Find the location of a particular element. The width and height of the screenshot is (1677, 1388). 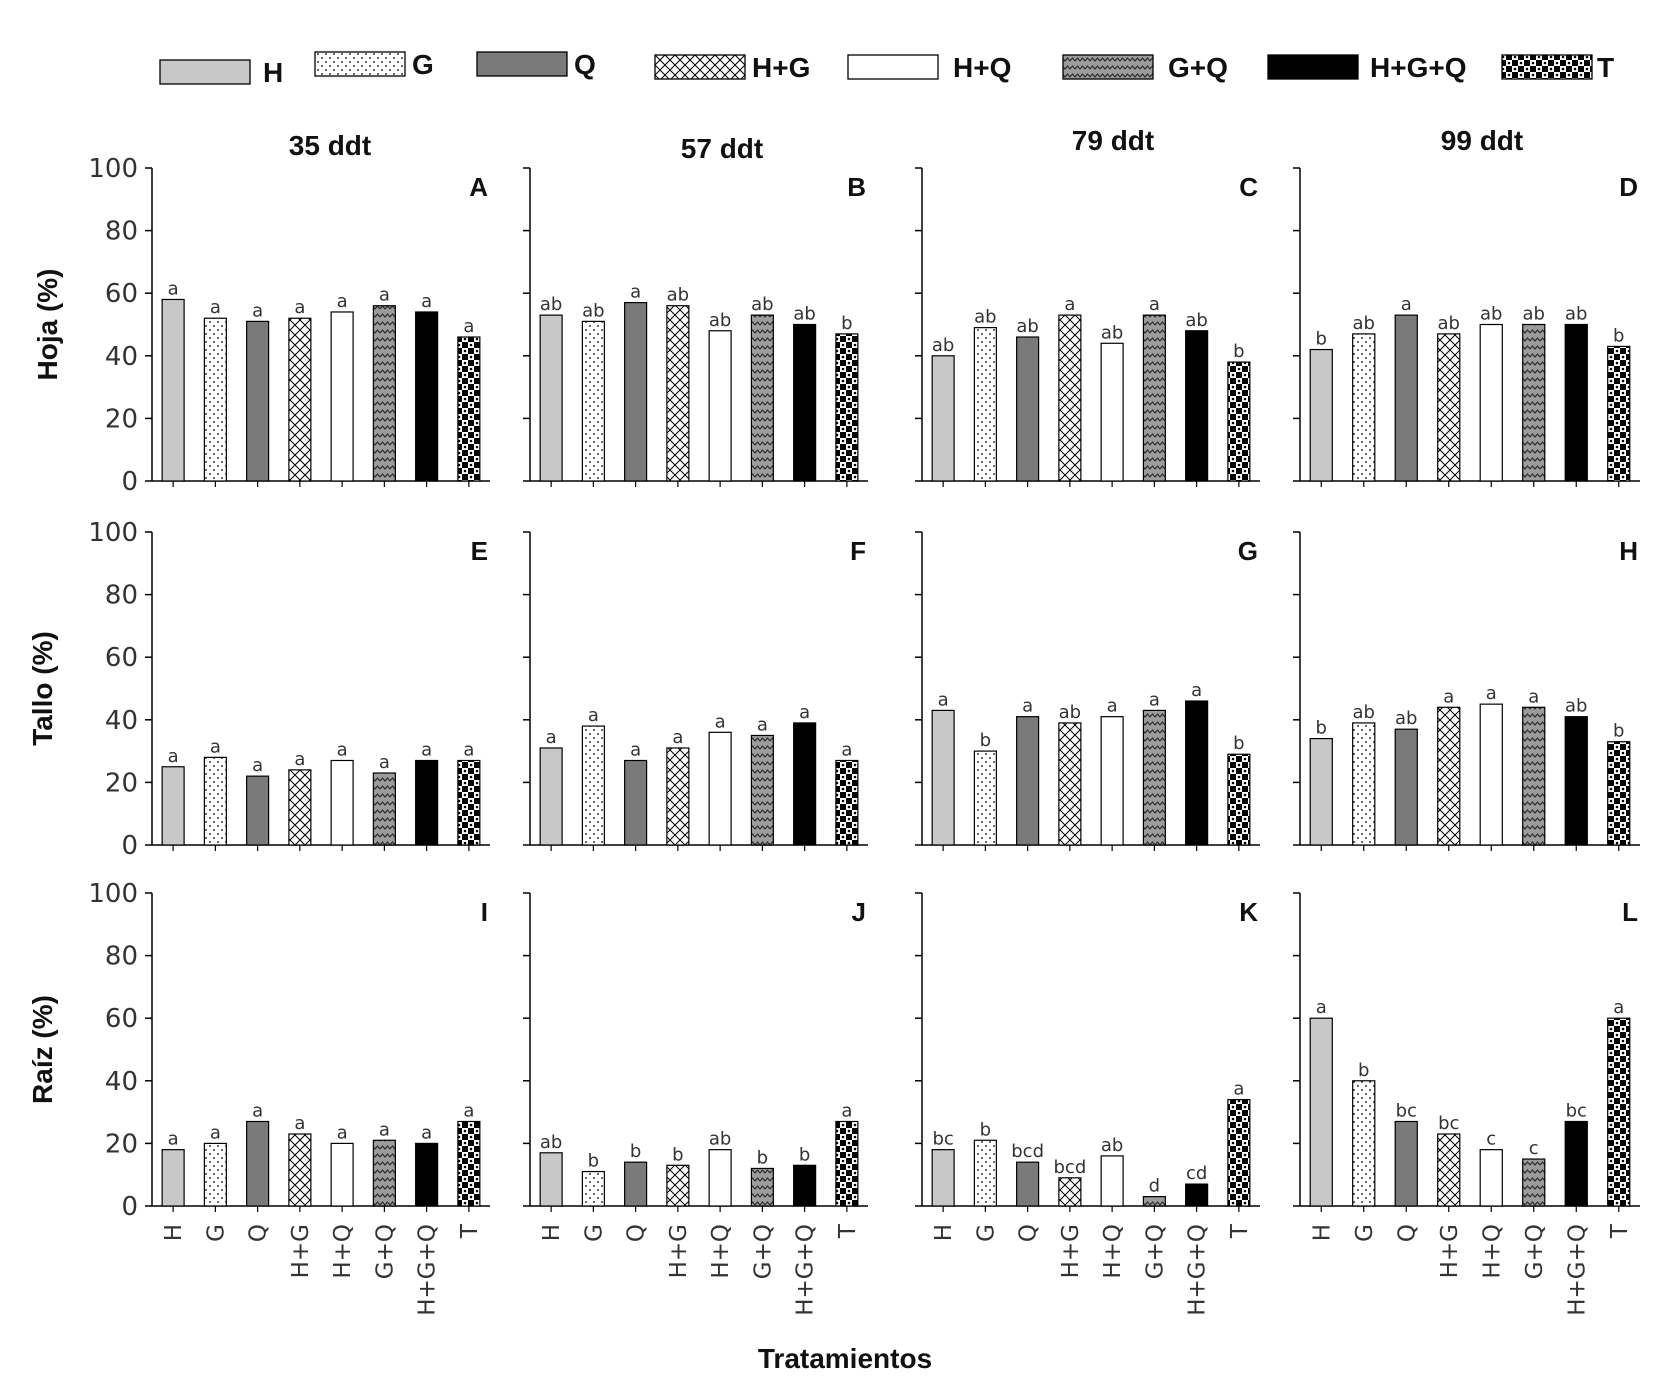

chart-legend: H G Q H+G H+Q G+Q H+G+Q T is located at coordinates (886, 68).